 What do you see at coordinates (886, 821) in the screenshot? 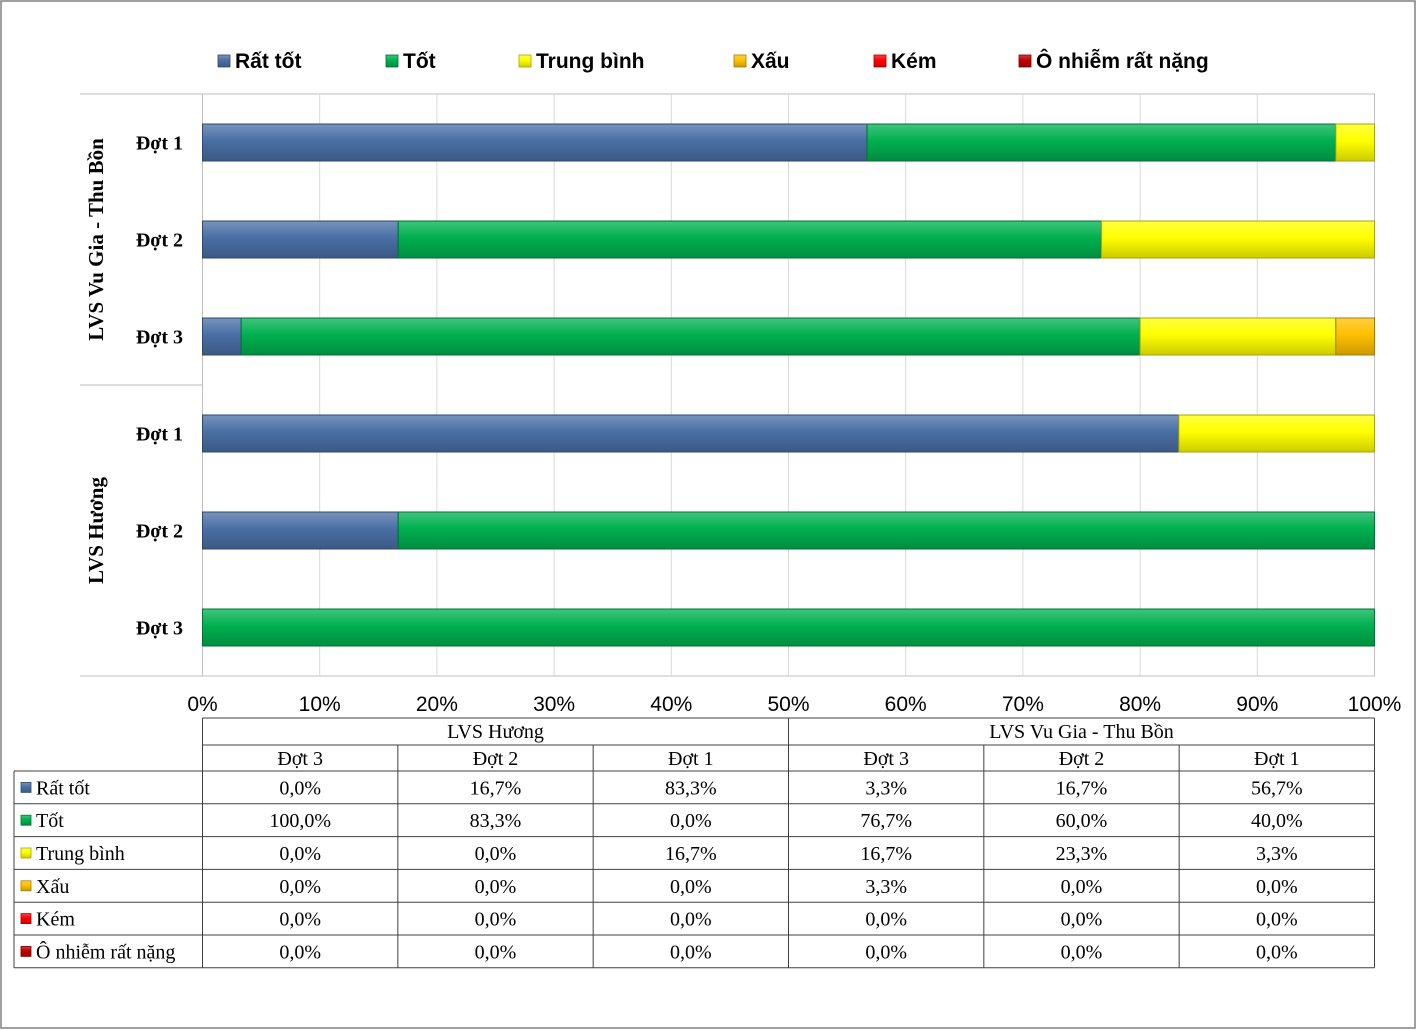
I see `table-cell: 76,7%` at bounding box center [886, 821].